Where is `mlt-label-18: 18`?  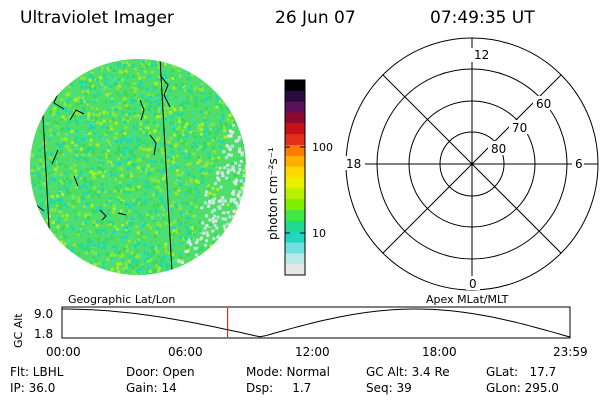 mlt-label-18: 18 is located at coordinates (353, 164).